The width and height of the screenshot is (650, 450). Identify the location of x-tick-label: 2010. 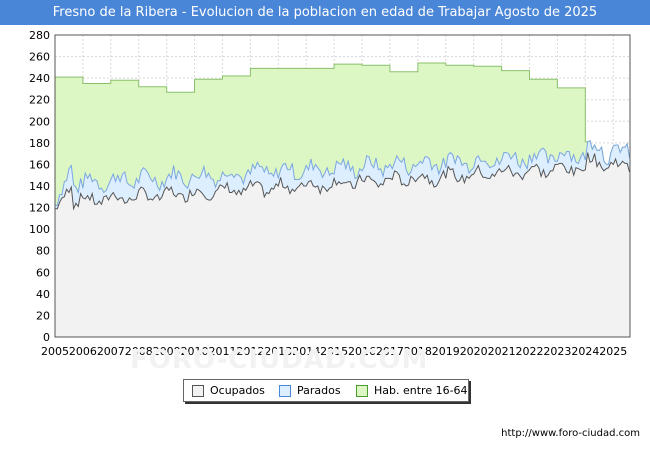
(195, 351).